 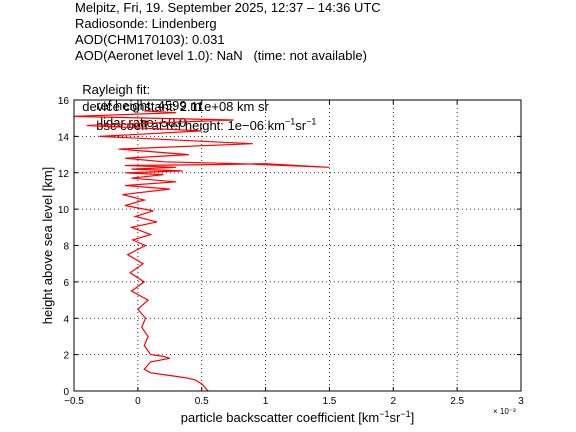 I want to click on x-tick-label: 0.5, so click(x=202, y=401).